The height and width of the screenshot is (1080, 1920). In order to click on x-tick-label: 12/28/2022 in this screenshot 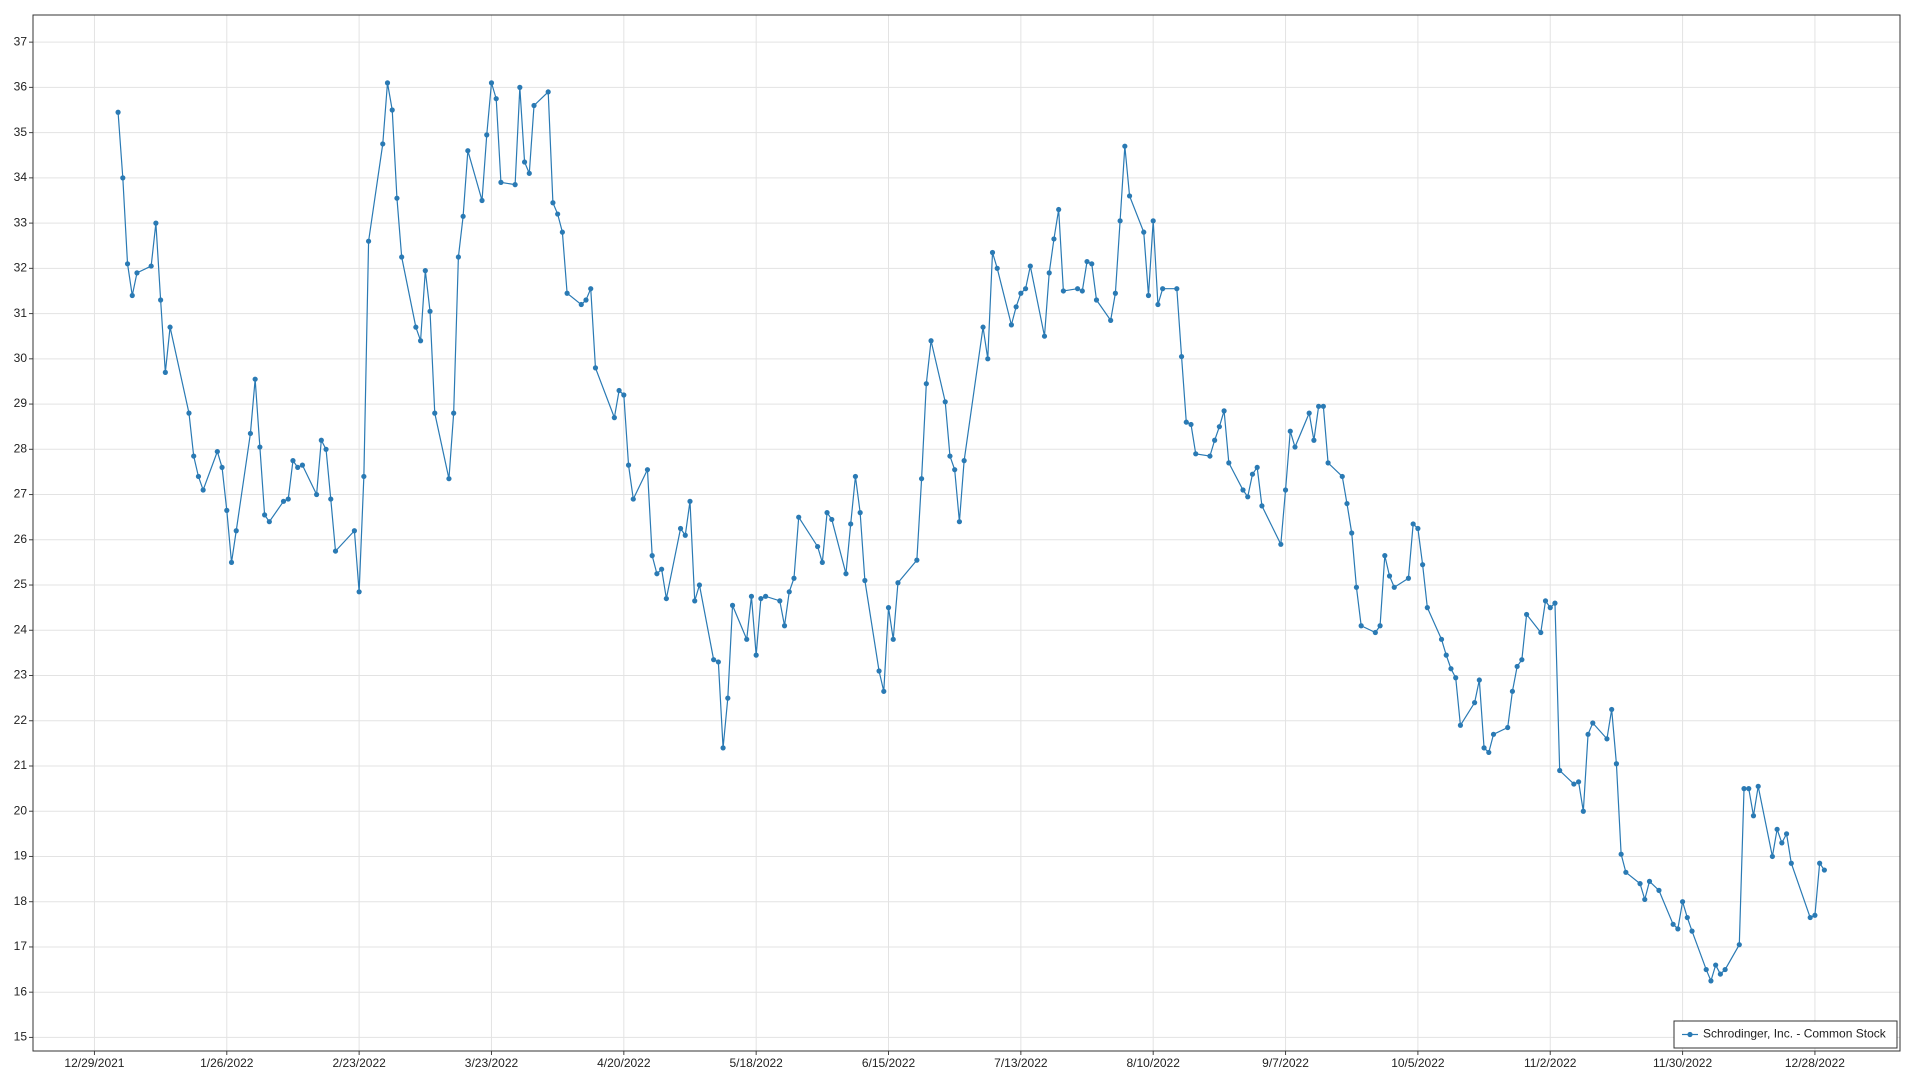, I will do `click(1815, 1063)`.